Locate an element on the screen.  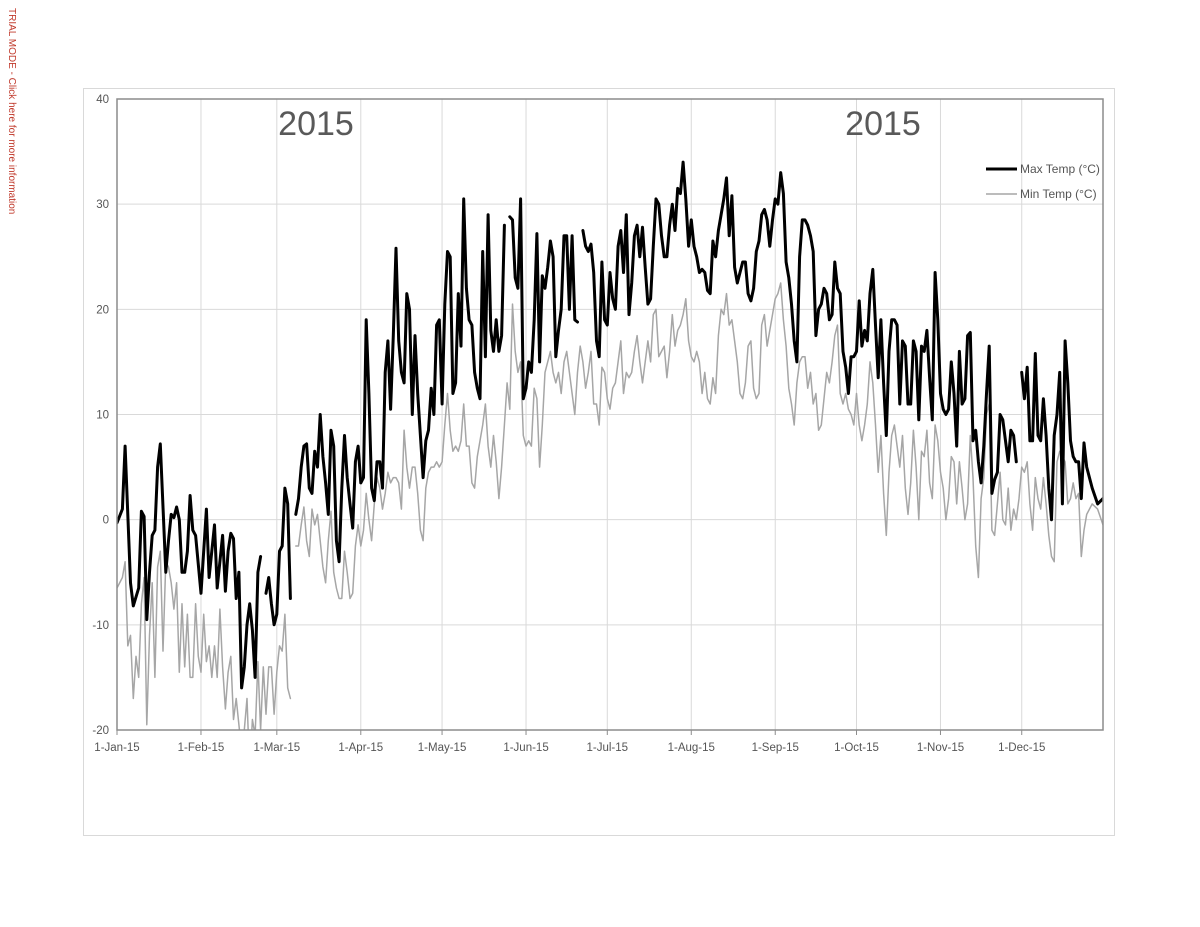
y-tick-label: 30 is located at coordinates (102, 205).